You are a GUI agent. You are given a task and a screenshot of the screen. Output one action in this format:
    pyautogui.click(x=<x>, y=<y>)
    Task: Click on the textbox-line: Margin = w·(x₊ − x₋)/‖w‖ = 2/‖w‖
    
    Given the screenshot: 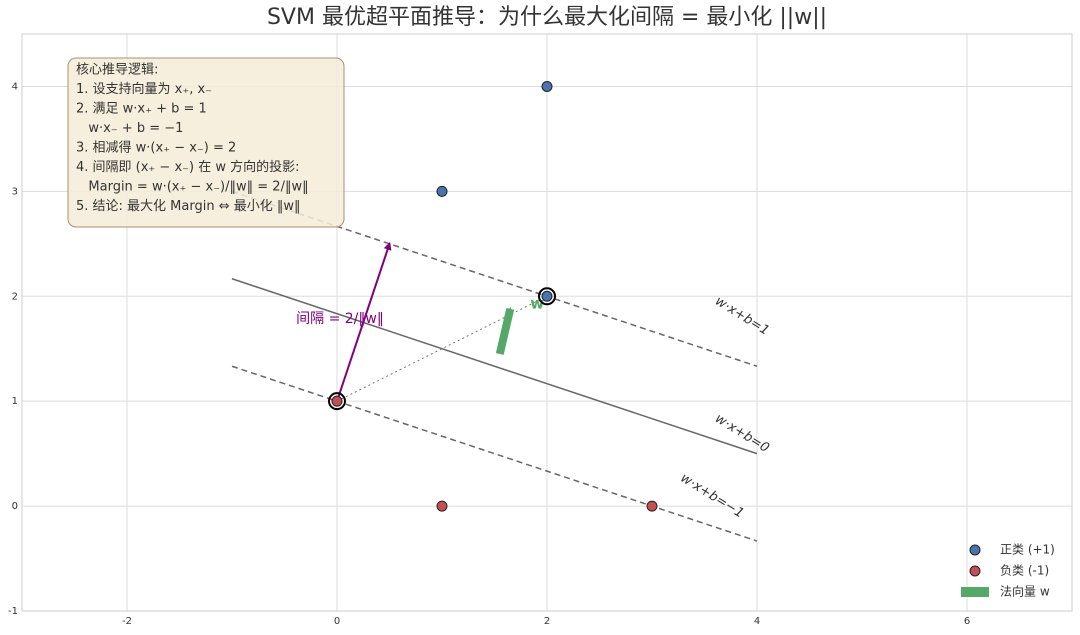 What is the action you would take?
    pyautogui.click(x=192, y=187)
    